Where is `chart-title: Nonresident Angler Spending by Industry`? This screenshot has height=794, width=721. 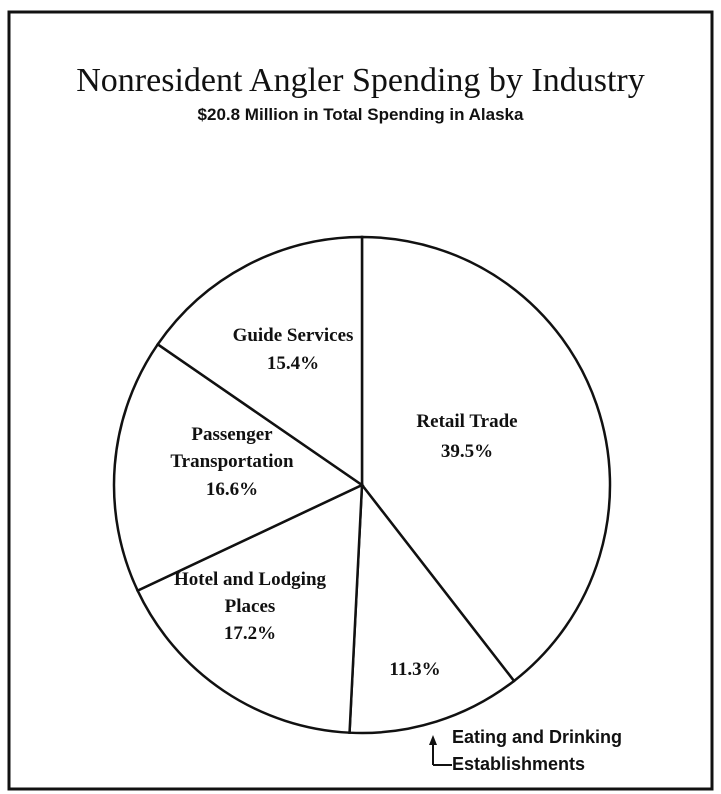
chart-title: Nonresident Angler Spending by Industry is located at coordinates (360, 80).